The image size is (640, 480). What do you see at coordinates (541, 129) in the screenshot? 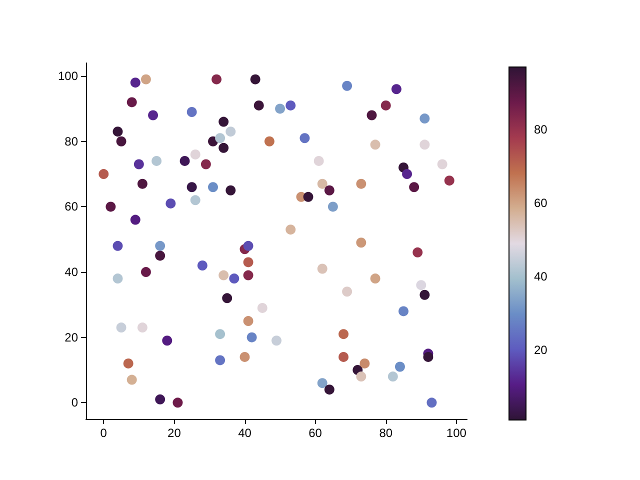
I see `color-bar-label: 80` at bounding box center [541, 129].